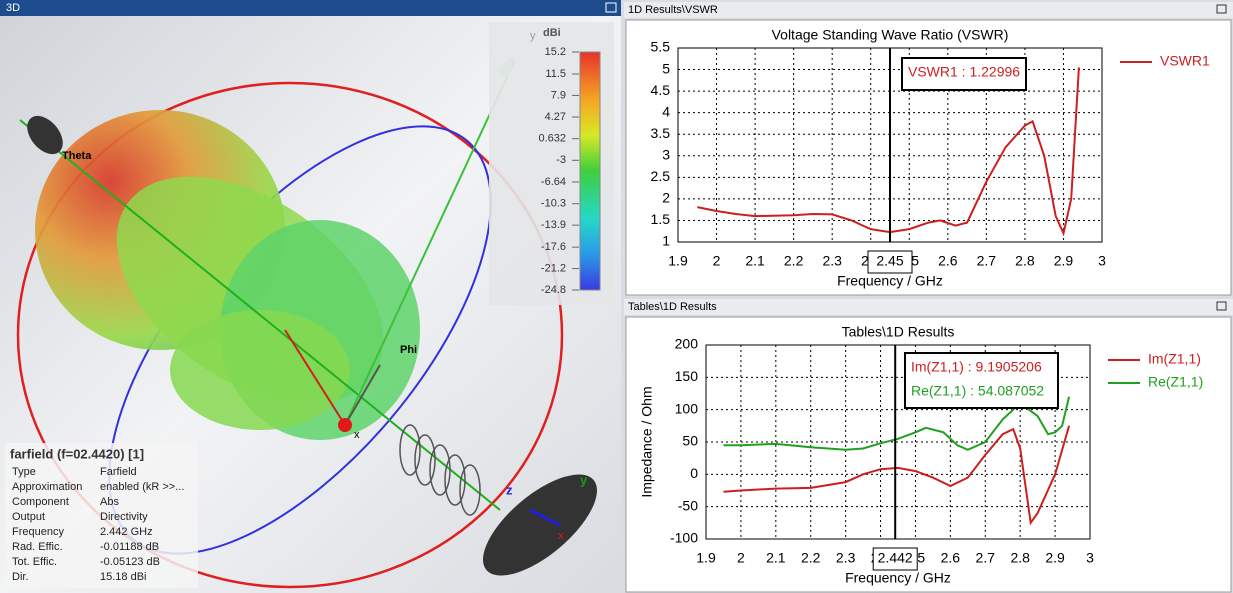 Image resolution: width=1233 pixels, height=593 pixels. I want to click on y-tick-label: 5, so click(666, 68).